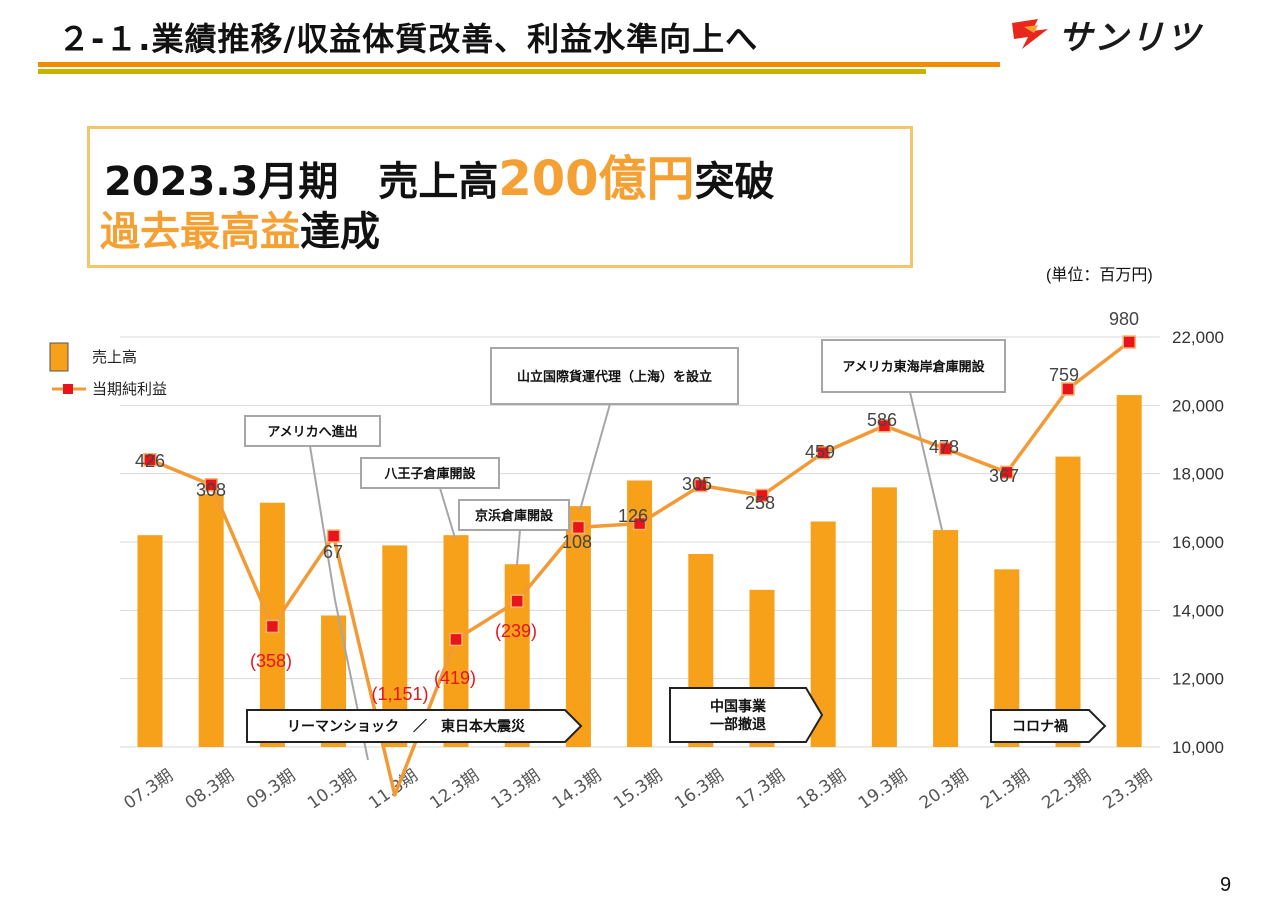  Describe the element at coordinates (340, 232) in the screenshot. I see `headline-record-suffix: 達成` at that location.